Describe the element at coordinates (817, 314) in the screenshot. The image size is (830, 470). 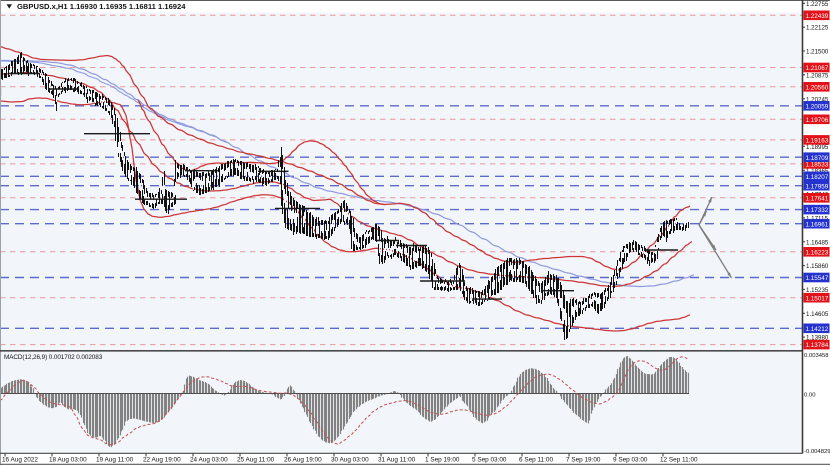
I see `svg-text: 1.14605` at that location.